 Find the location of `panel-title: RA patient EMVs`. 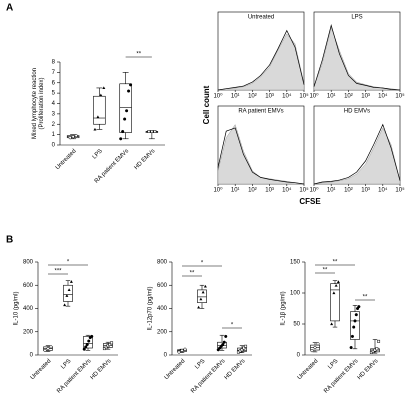

panel-title: RA patient EMVs is located at coordinates (260, 112).